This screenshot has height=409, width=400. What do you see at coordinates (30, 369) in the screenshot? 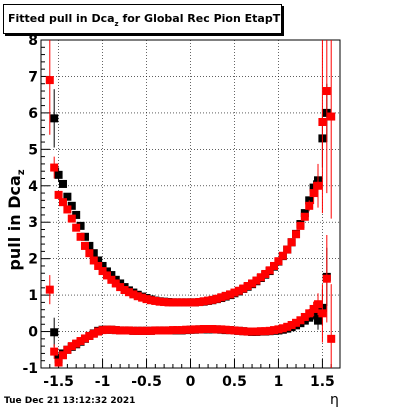
I see `y-tick-label: -1` at bounding box center [30, 369].